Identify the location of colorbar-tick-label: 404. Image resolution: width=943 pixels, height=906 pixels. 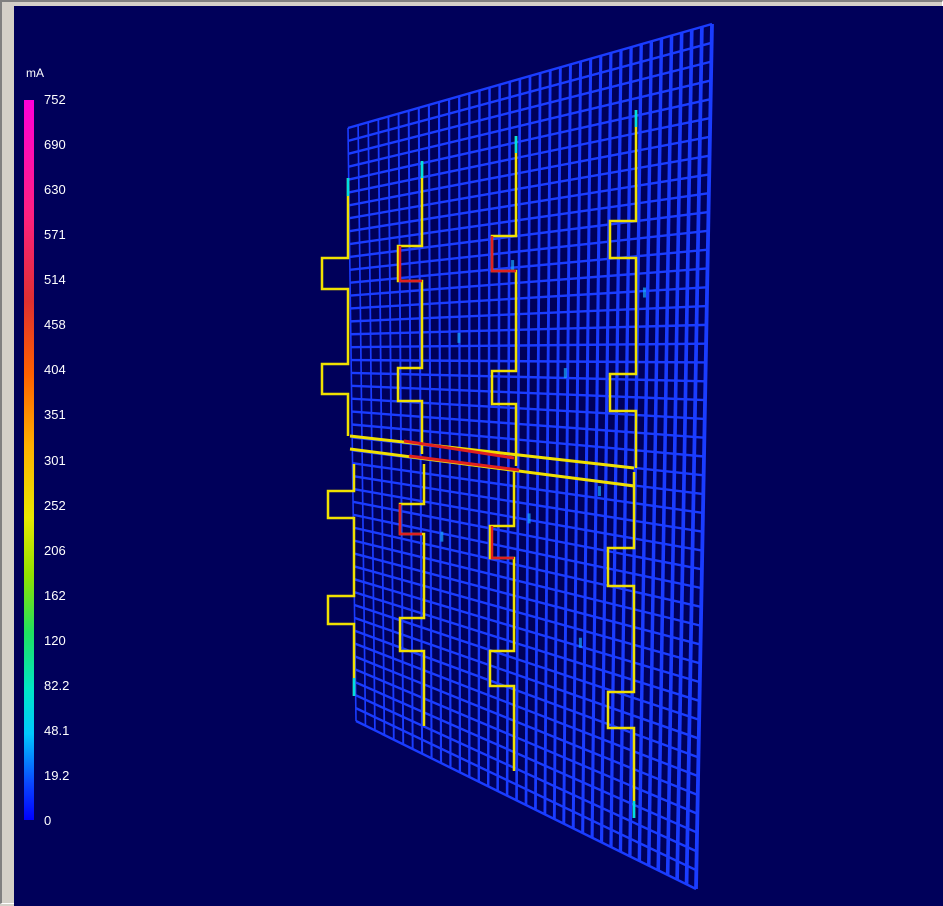
(55, 370).